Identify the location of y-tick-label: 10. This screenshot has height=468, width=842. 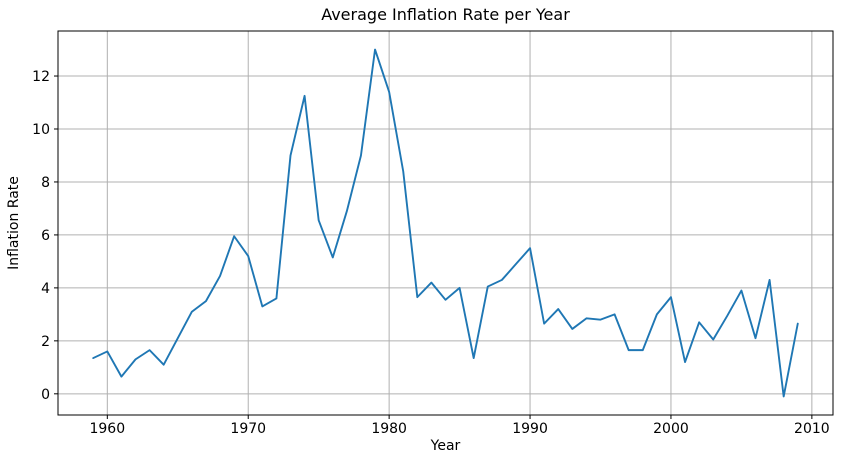
(41, 130).